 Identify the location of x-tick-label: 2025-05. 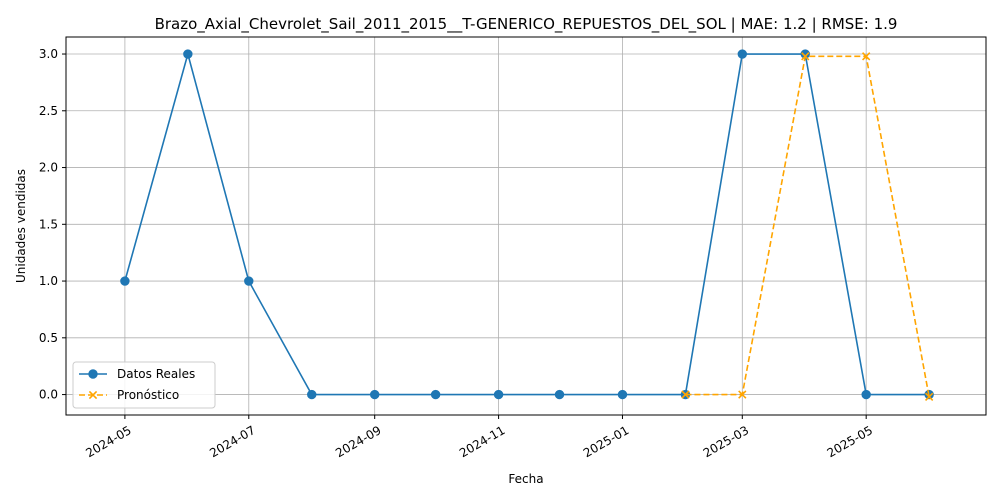
(850, 441).